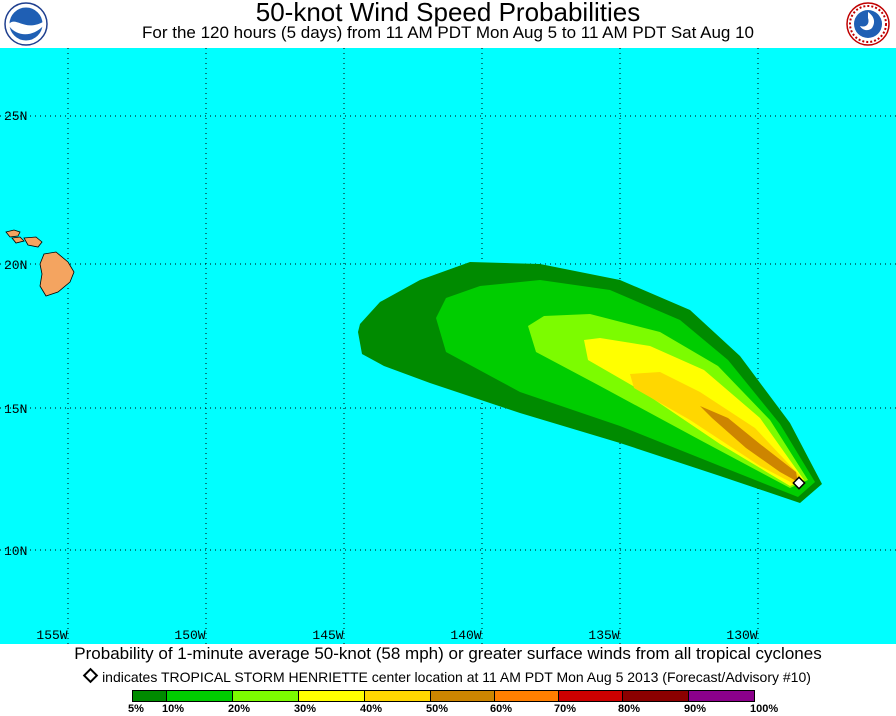  Describe the element at coordinates (90, 675) in the screenshot. I see `diamond-icon` at that location.